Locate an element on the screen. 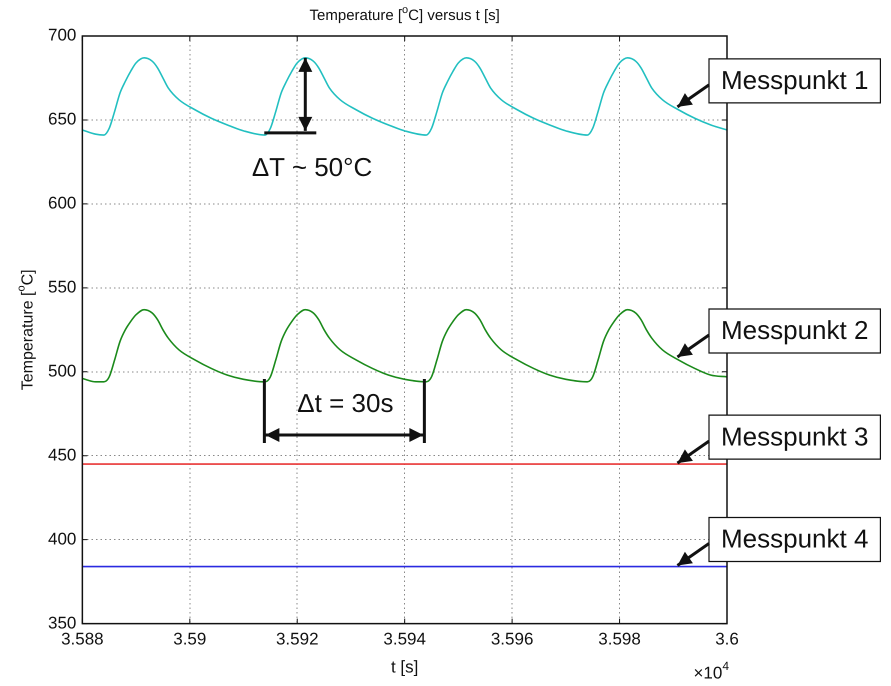 The width and height of the screenshot is (891, 686). y-tick-label: 500 is located at coordinates (62, 370).